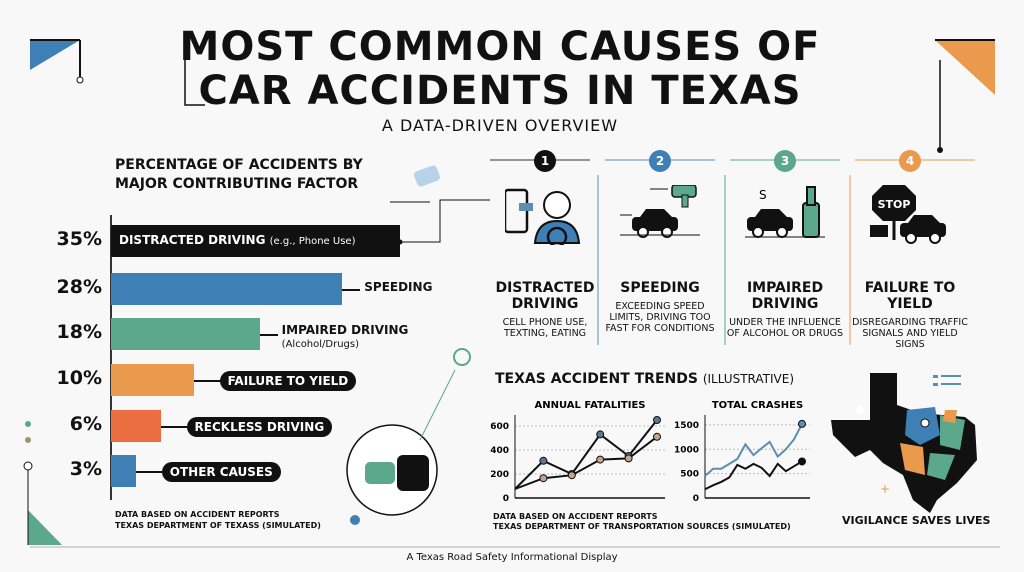 The width and height of the screenshot is (1024, 572). Describe the element at coordinates (916, 520) in the screenshot. I see `map-caption: VIGILANCE SAVES LIVES` at that location.